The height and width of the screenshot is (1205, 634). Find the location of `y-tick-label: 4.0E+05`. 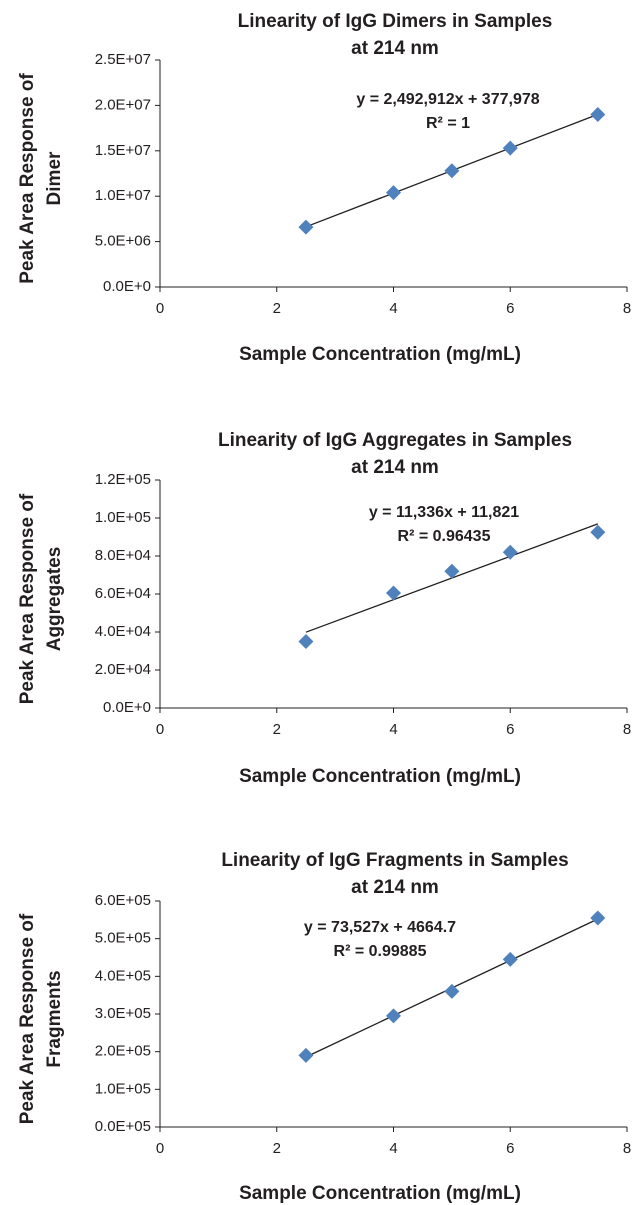

y-tick-label: 4.0E+05 is located at coordinates (123, 975).